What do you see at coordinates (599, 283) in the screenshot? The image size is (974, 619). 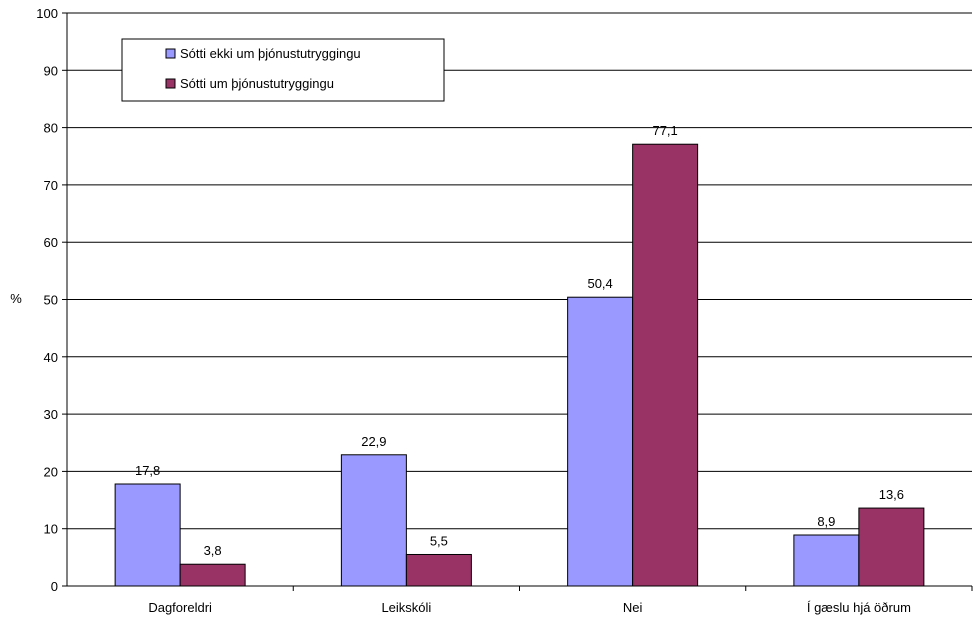 I see `data-label: 50,4` at bounding box center [599, 283].